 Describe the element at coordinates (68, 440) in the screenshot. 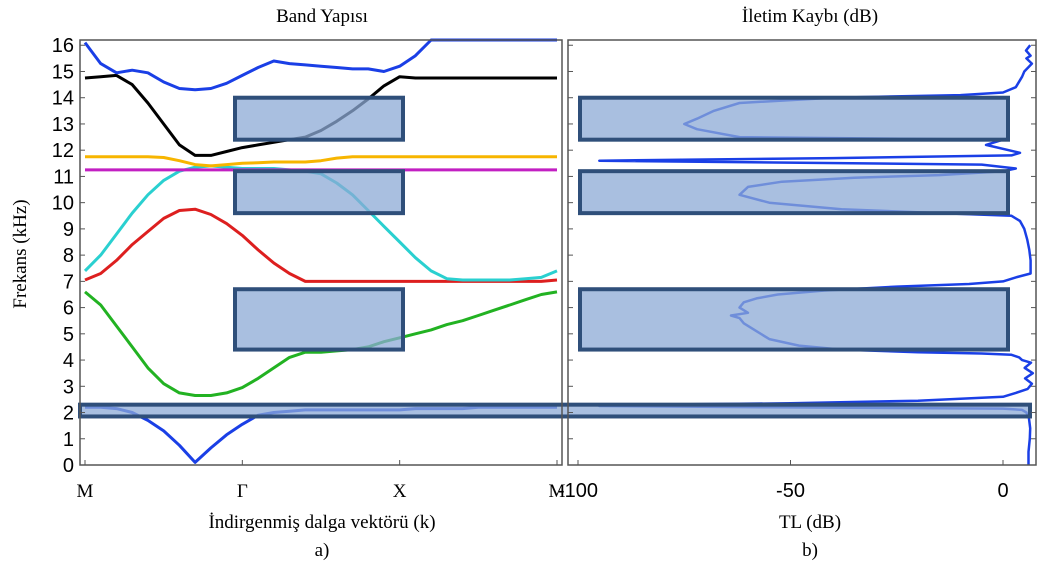

I see `y-tick-label: 1` at that location.